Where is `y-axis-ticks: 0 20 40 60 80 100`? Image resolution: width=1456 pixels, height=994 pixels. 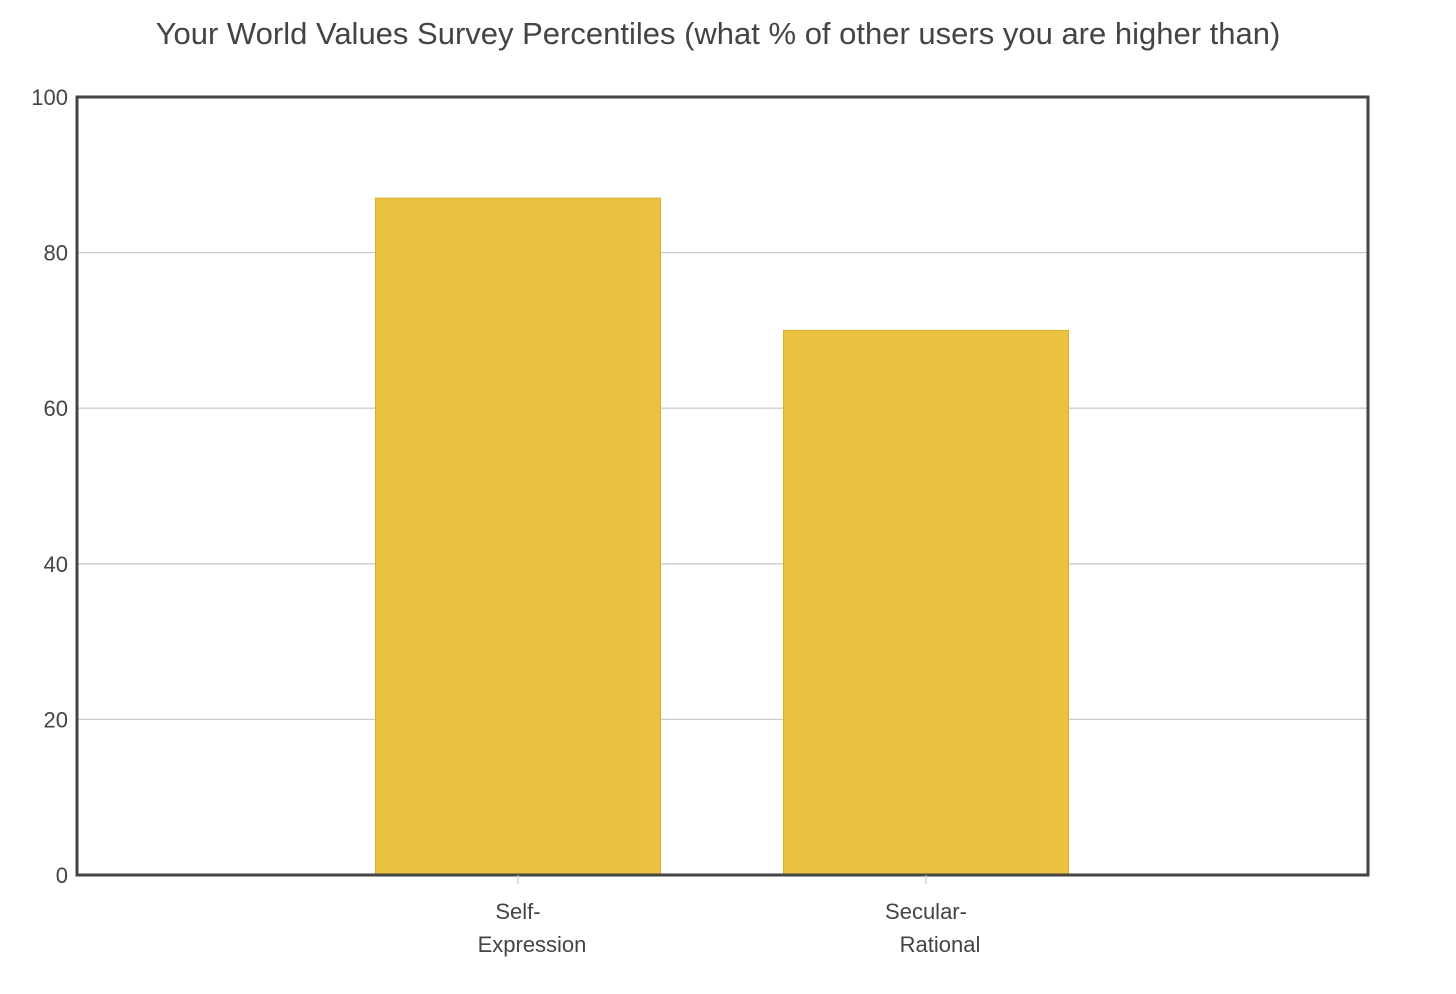 y-axis-ticks: 0 20 40 60 80 100 is located at coordinates (49, 486).